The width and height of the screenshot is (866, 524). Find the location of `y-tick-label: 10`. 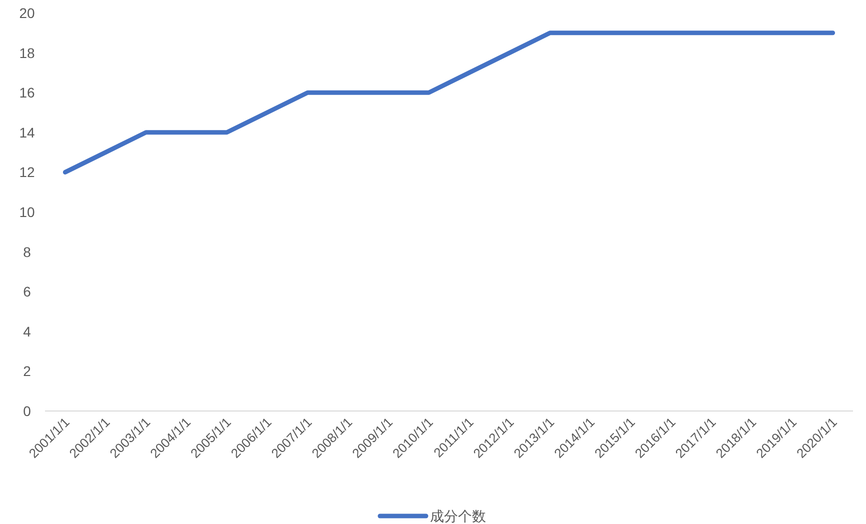

y-tick-label: 10 is located at coordinates (27, 212).